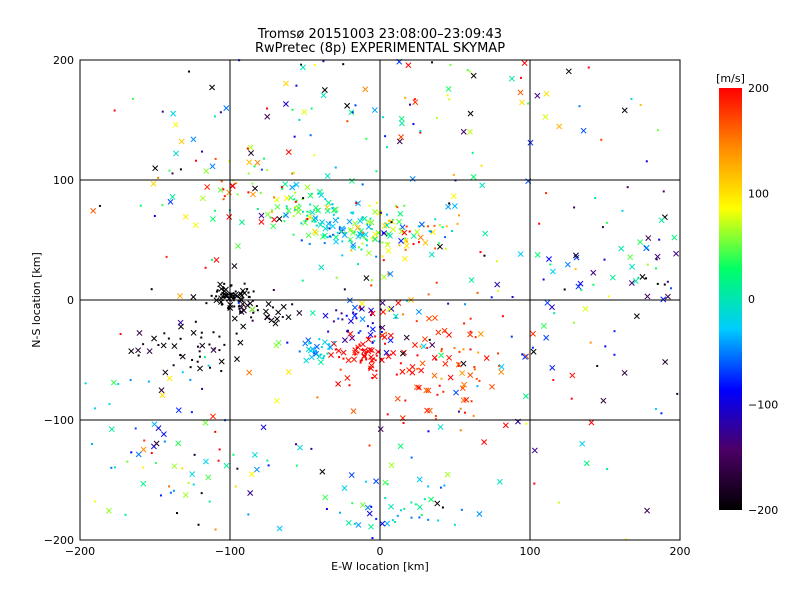  I want to click on chart-title: Tromsø 20151003 23:08:00–23:09:43, so click(380, 34).